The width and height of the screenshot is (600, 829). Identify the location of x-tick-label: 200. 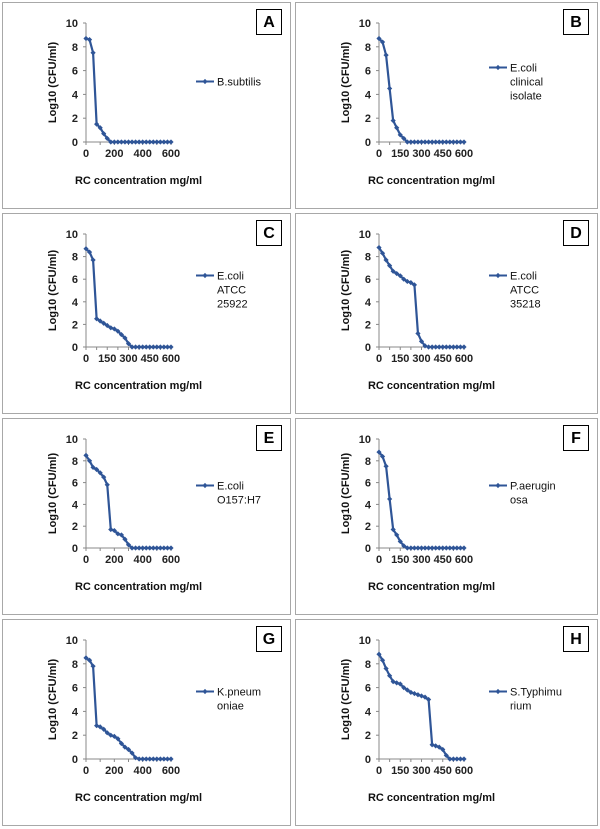
(114, 560).